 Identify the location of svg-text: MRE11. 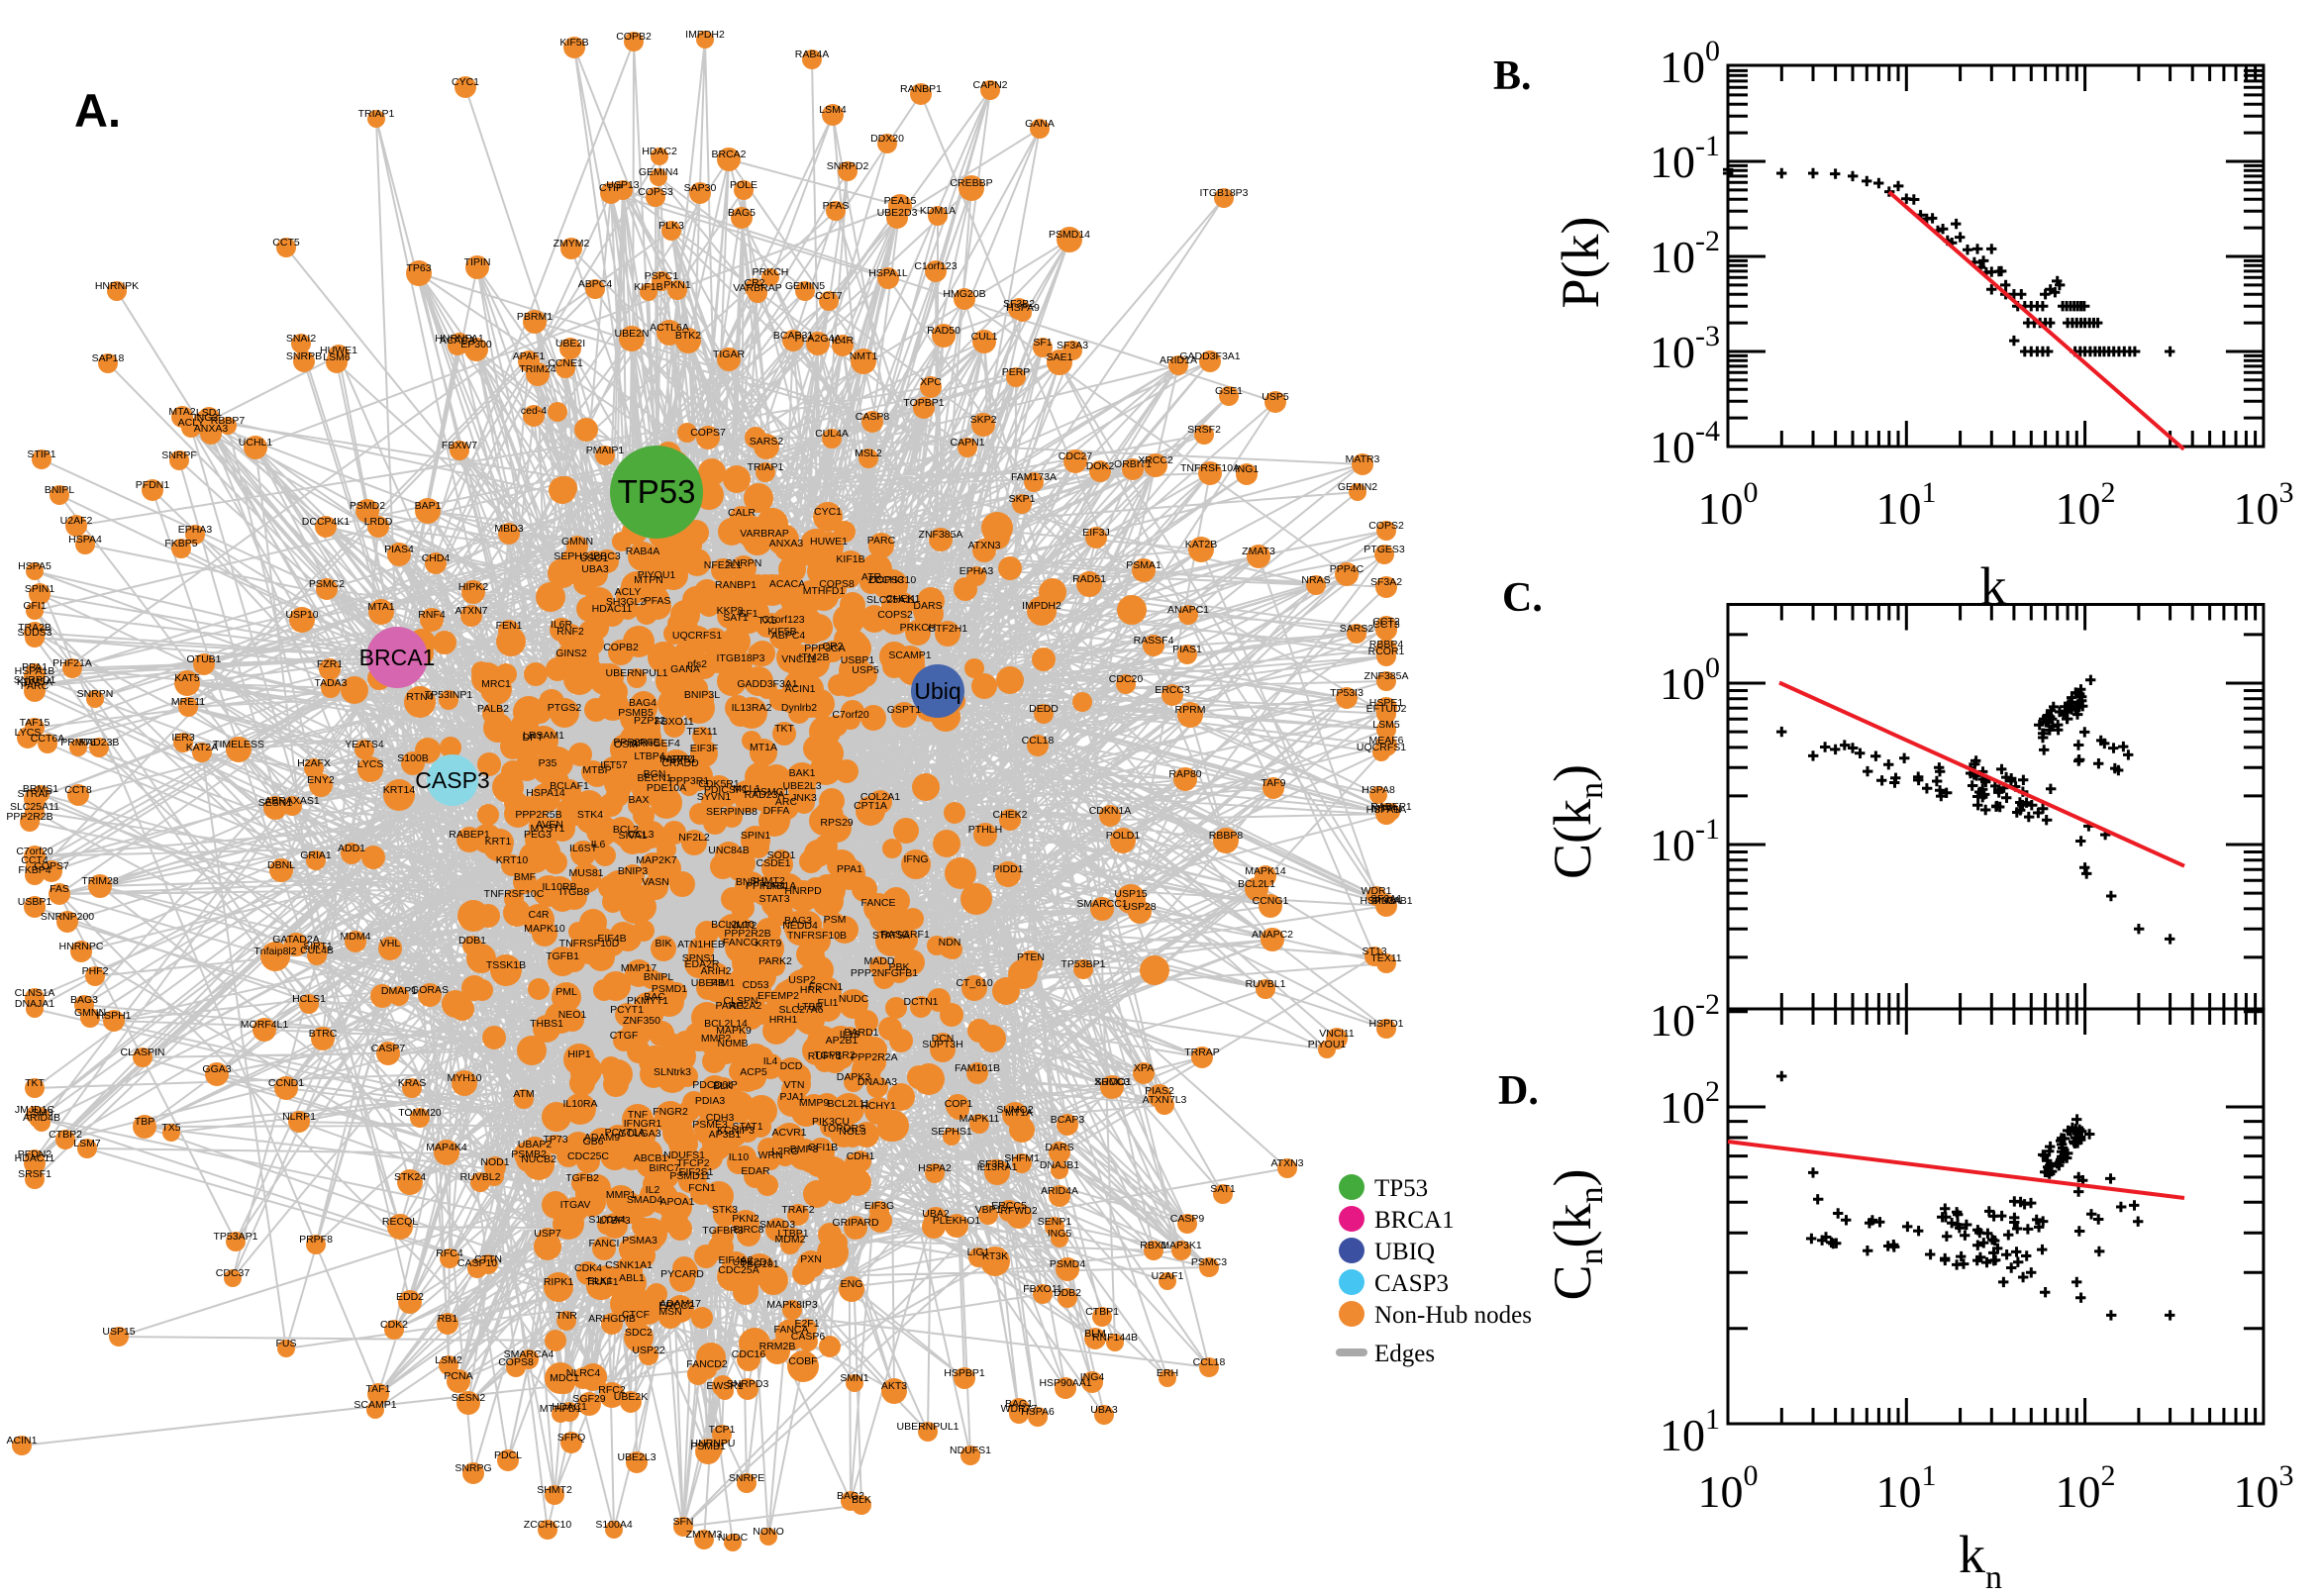
(188, 702).